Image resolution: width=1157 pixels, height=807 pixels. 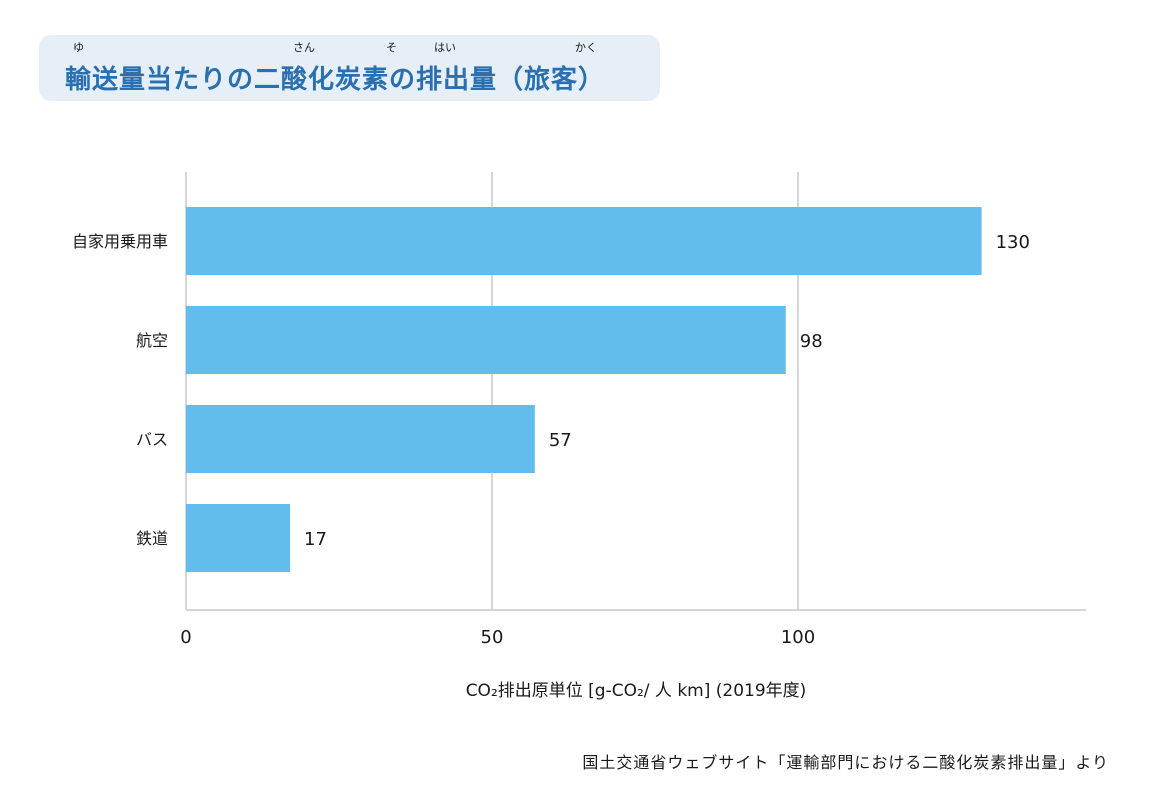 I want to click on x-tick-label-0: 0, so click(x=185, y=637).